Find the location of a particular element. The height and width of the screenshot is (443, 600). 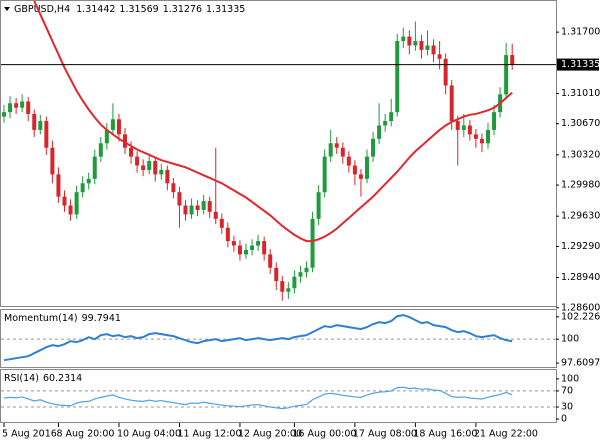

rsi-panel is located at coordinates (278, 396).